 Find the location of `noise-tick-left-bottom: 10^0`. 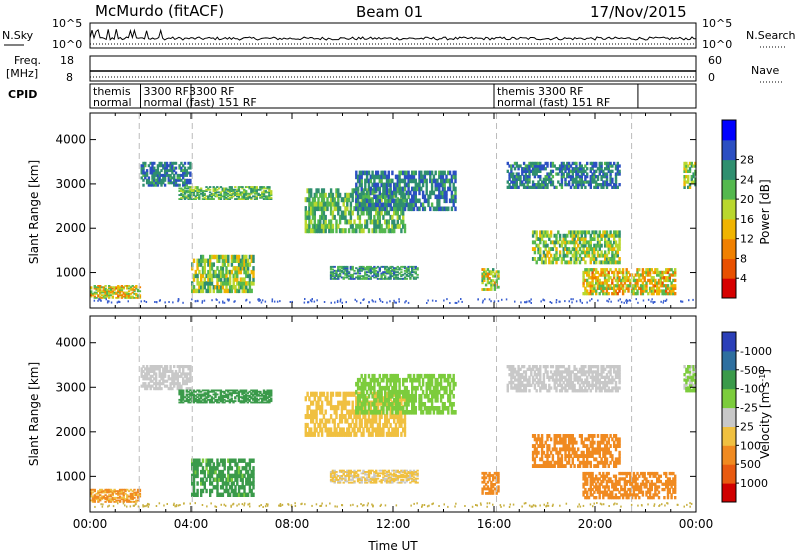

noise-tick-left-bottom: 10^0 is located at coordinates (67, 44).